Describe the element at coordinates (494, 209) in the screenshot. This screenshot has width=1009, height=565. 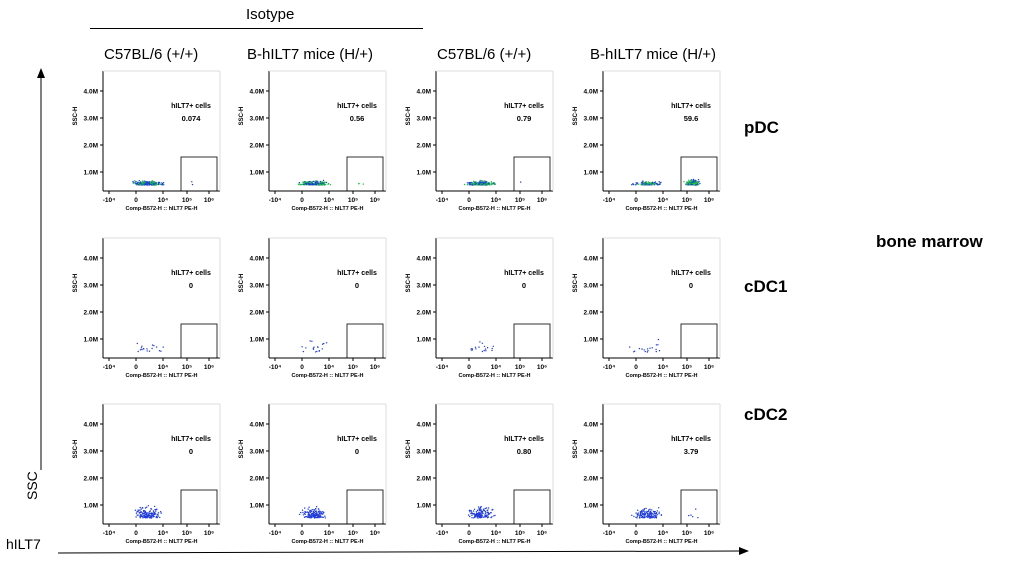
I see `panel-x-label: Comp-B572-H :: hILT7 PE-H` at that location.